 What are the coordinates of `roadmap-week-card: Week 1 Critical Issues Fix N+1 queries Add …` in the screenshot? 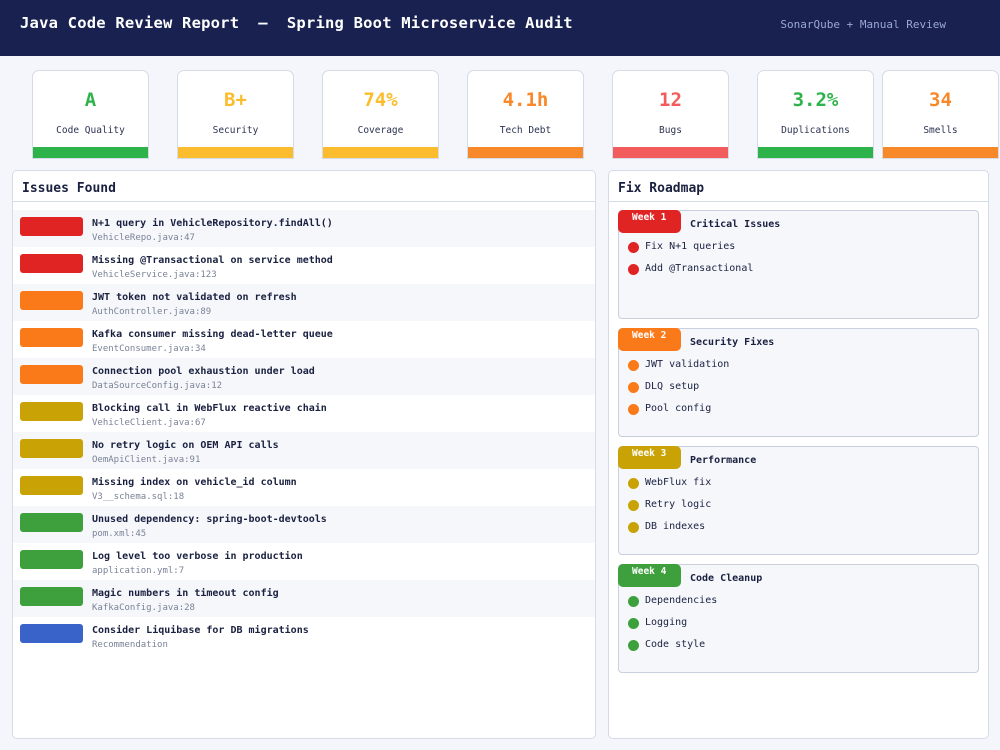 It's located at (798, 264).